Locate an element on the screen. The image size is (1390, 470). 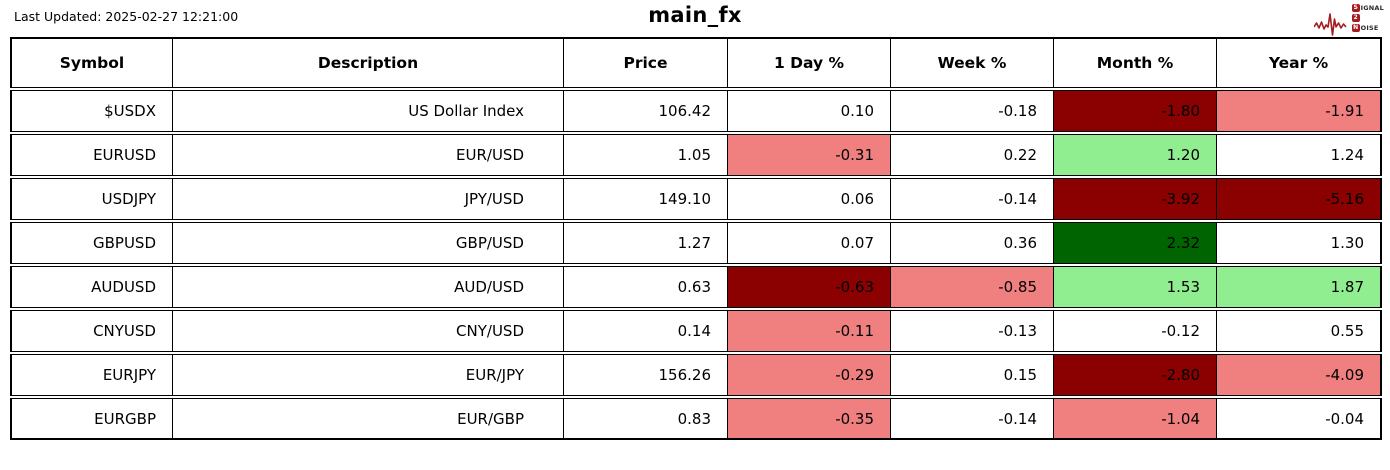
day-pct-cell: 0.10 is located at coordinates (808, 111).